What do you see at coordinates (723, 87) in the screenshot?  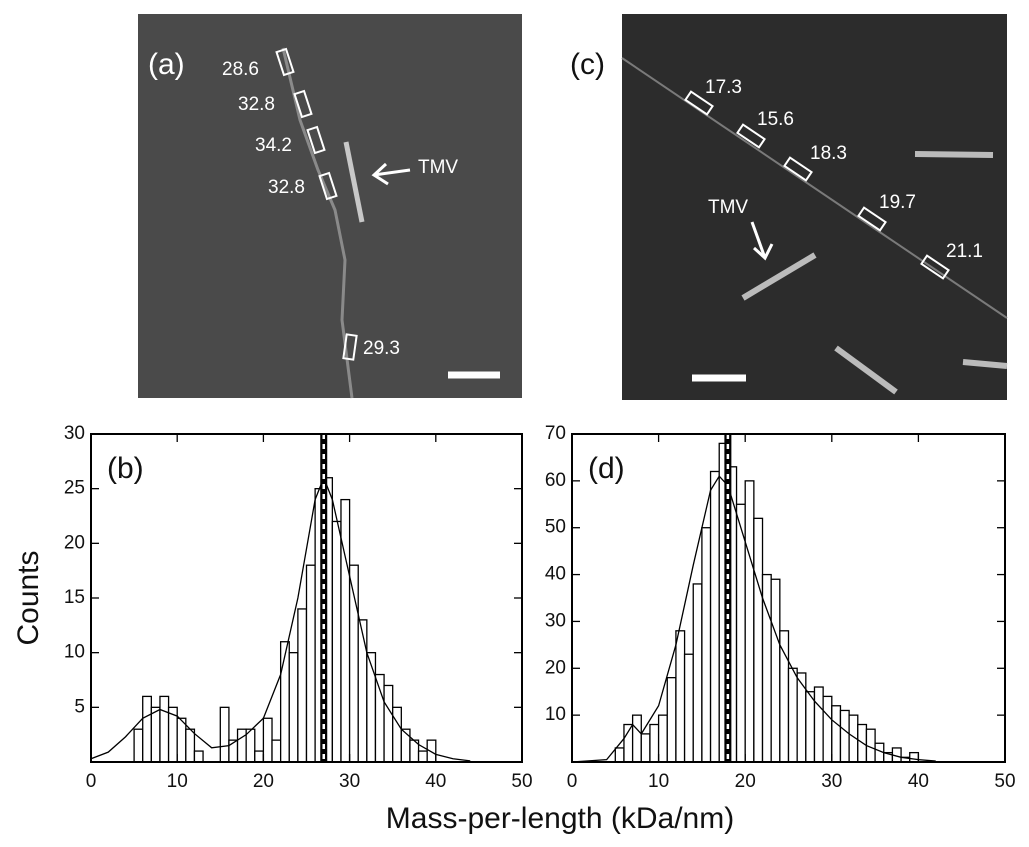 I see `annotation: 17.3` at bounding box center [723, 87].